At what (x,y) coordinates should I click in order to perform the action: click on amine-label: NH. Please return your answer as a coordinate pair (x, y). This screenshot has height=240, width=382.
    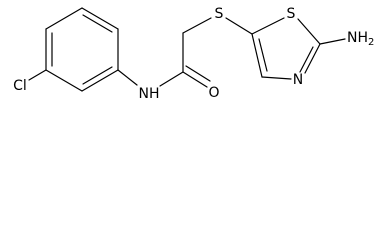
    Looking at the image, I should click on (357, 38).